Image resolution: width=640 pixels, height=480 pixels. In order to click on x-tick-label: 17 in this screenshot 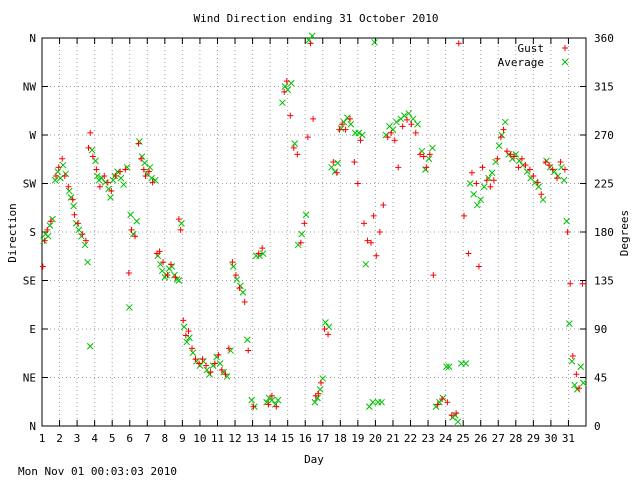, I will do `click(322, 438)`.